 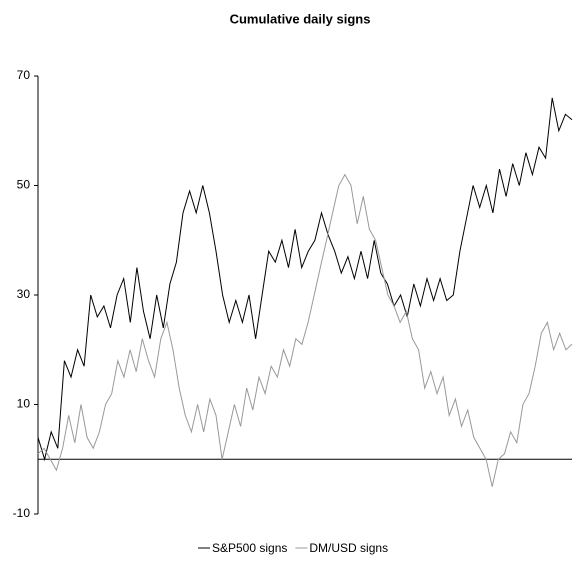 I want to click on chart-title: Cumulative daily signs, so click(x=300, y=18).